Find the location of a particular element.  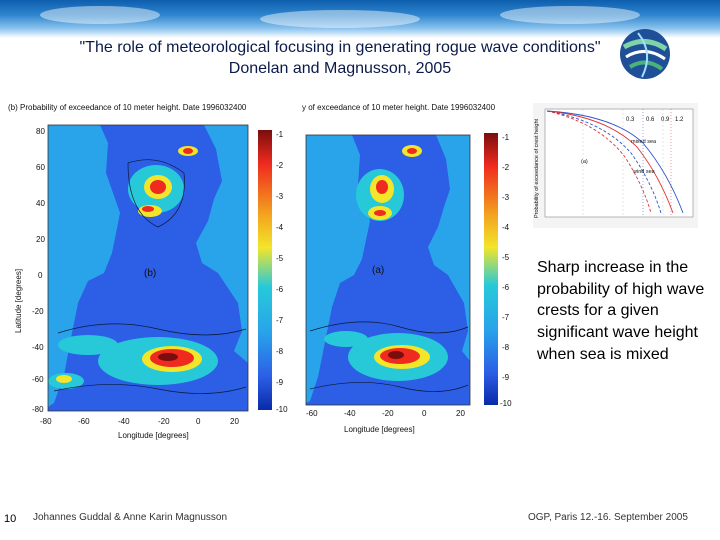

y-tick: -60 is located at coordinates (38, 379).